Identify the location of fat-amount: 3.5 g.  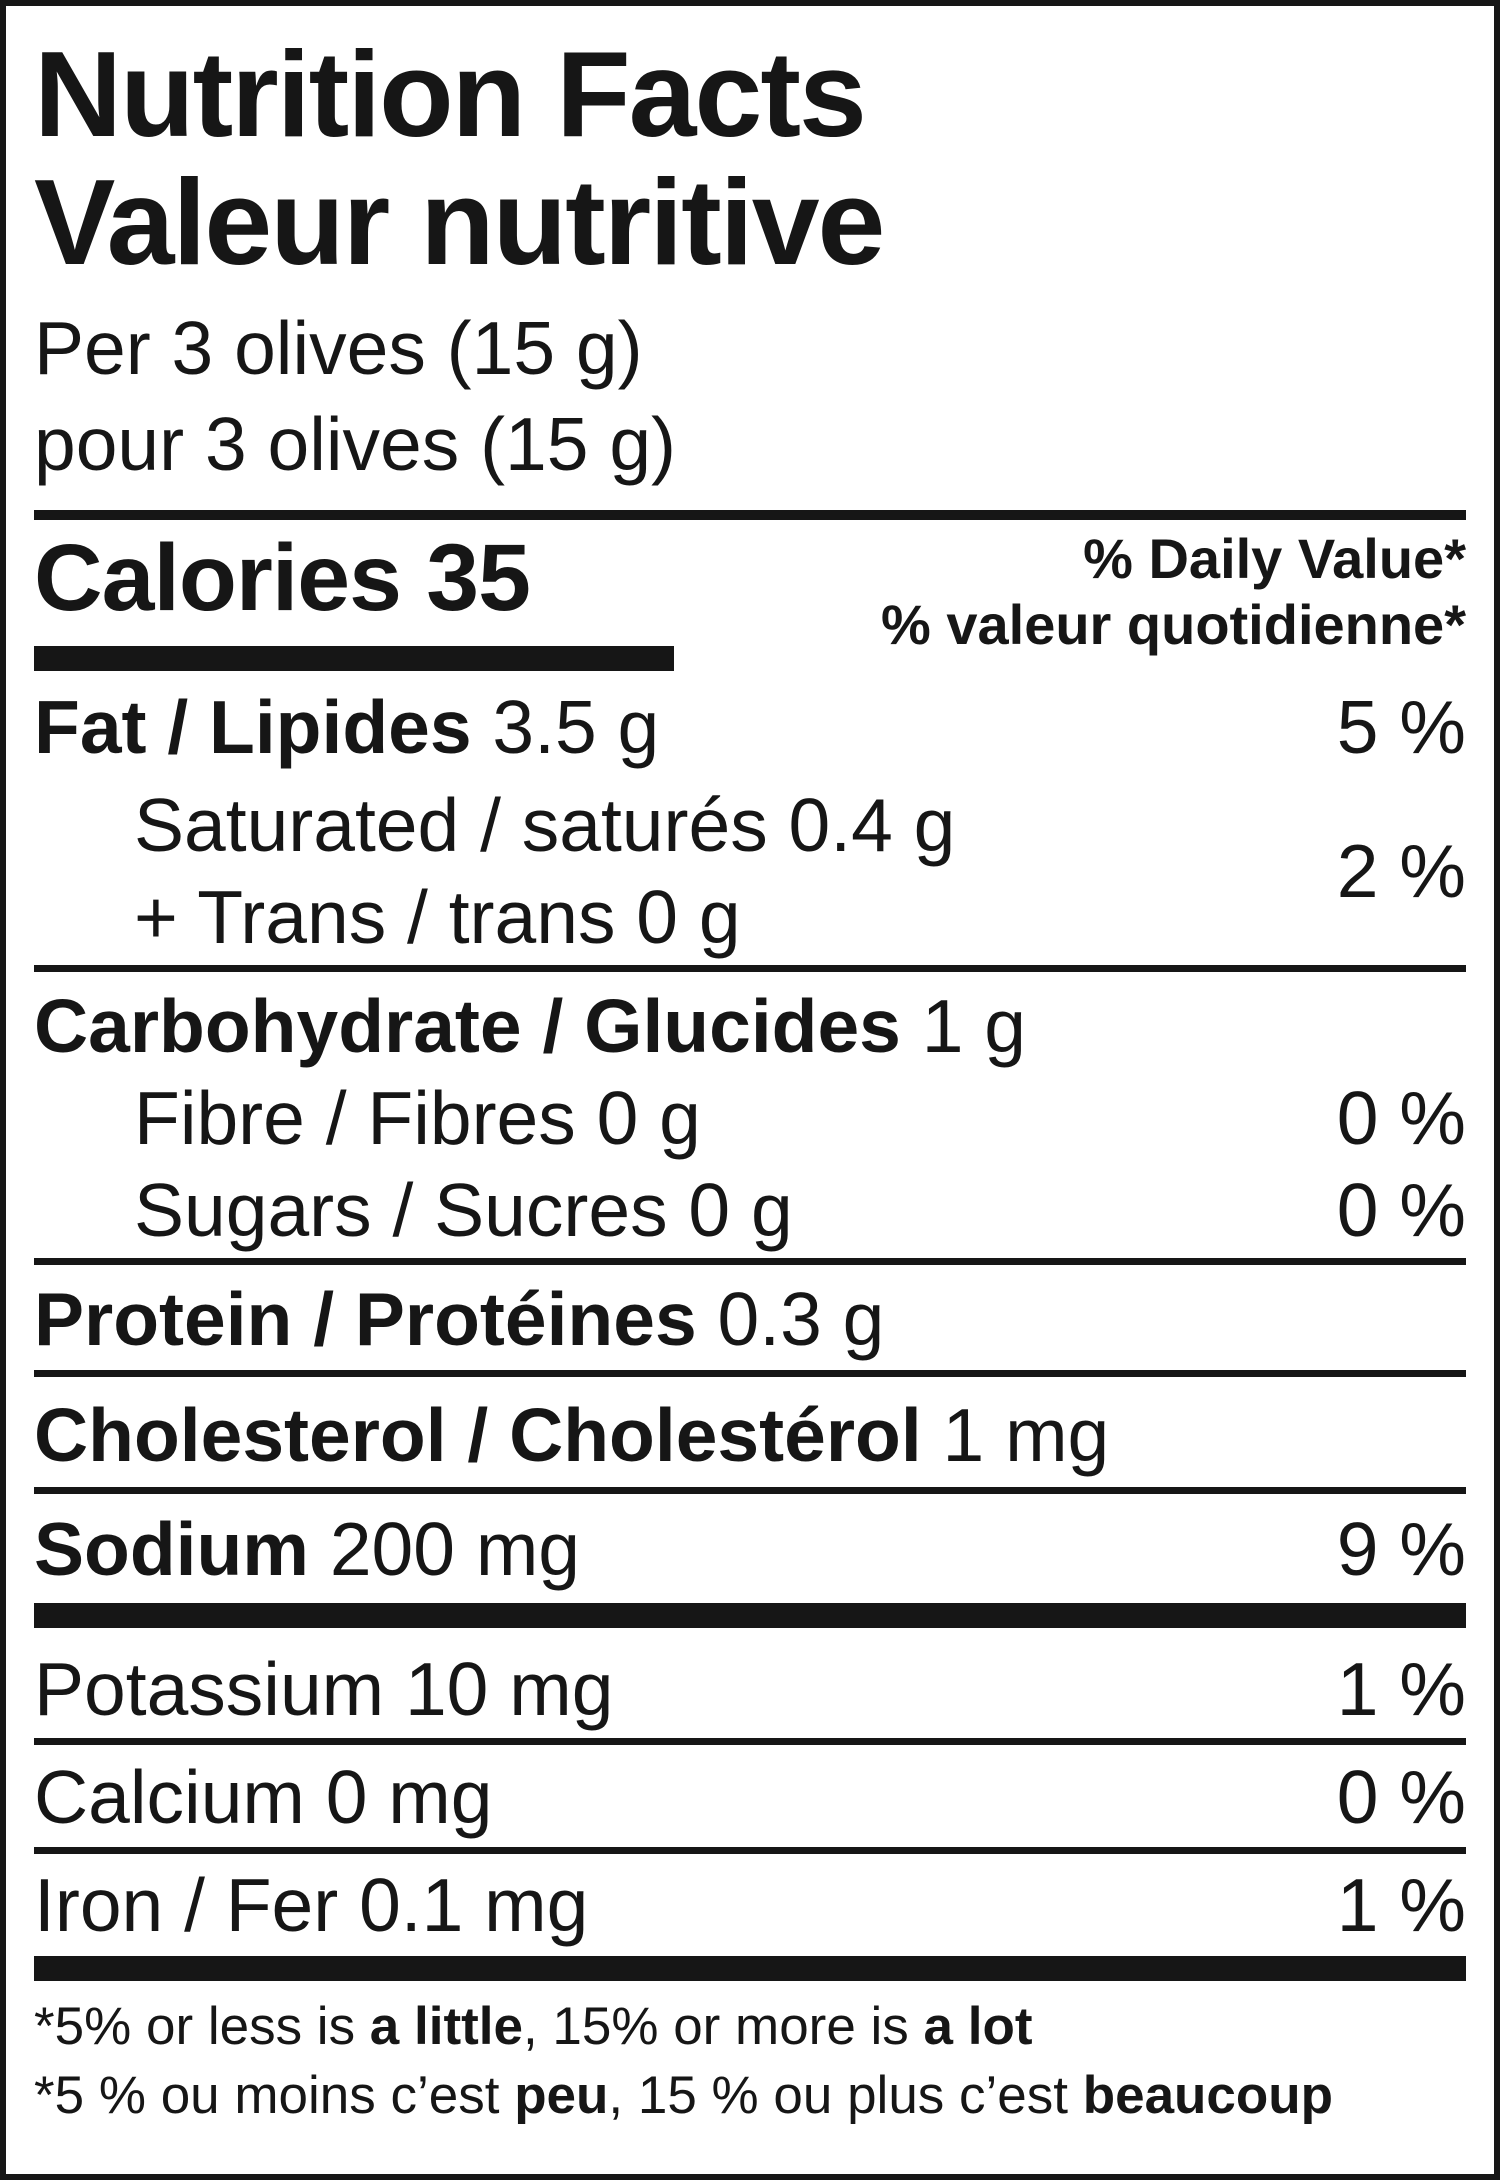
(576, 727).